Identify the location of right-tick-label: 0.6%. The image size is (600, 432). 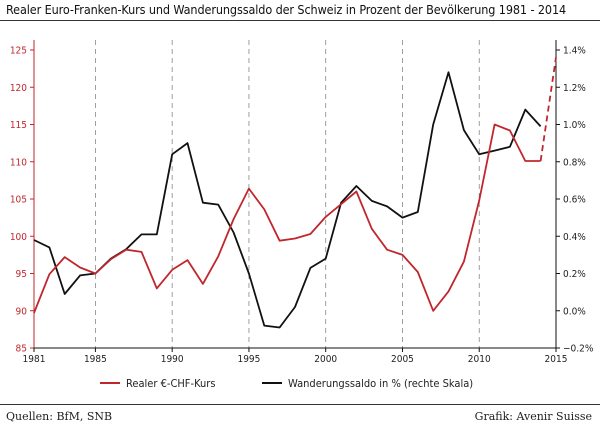
(574, 200).